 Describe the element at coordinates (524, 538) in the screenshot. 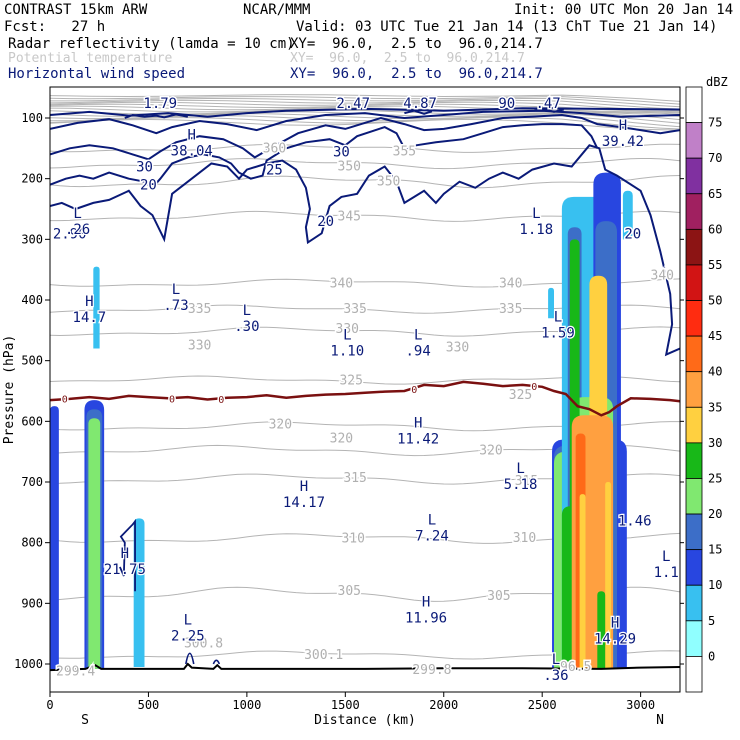

I see `theta-label: 310` at that location.